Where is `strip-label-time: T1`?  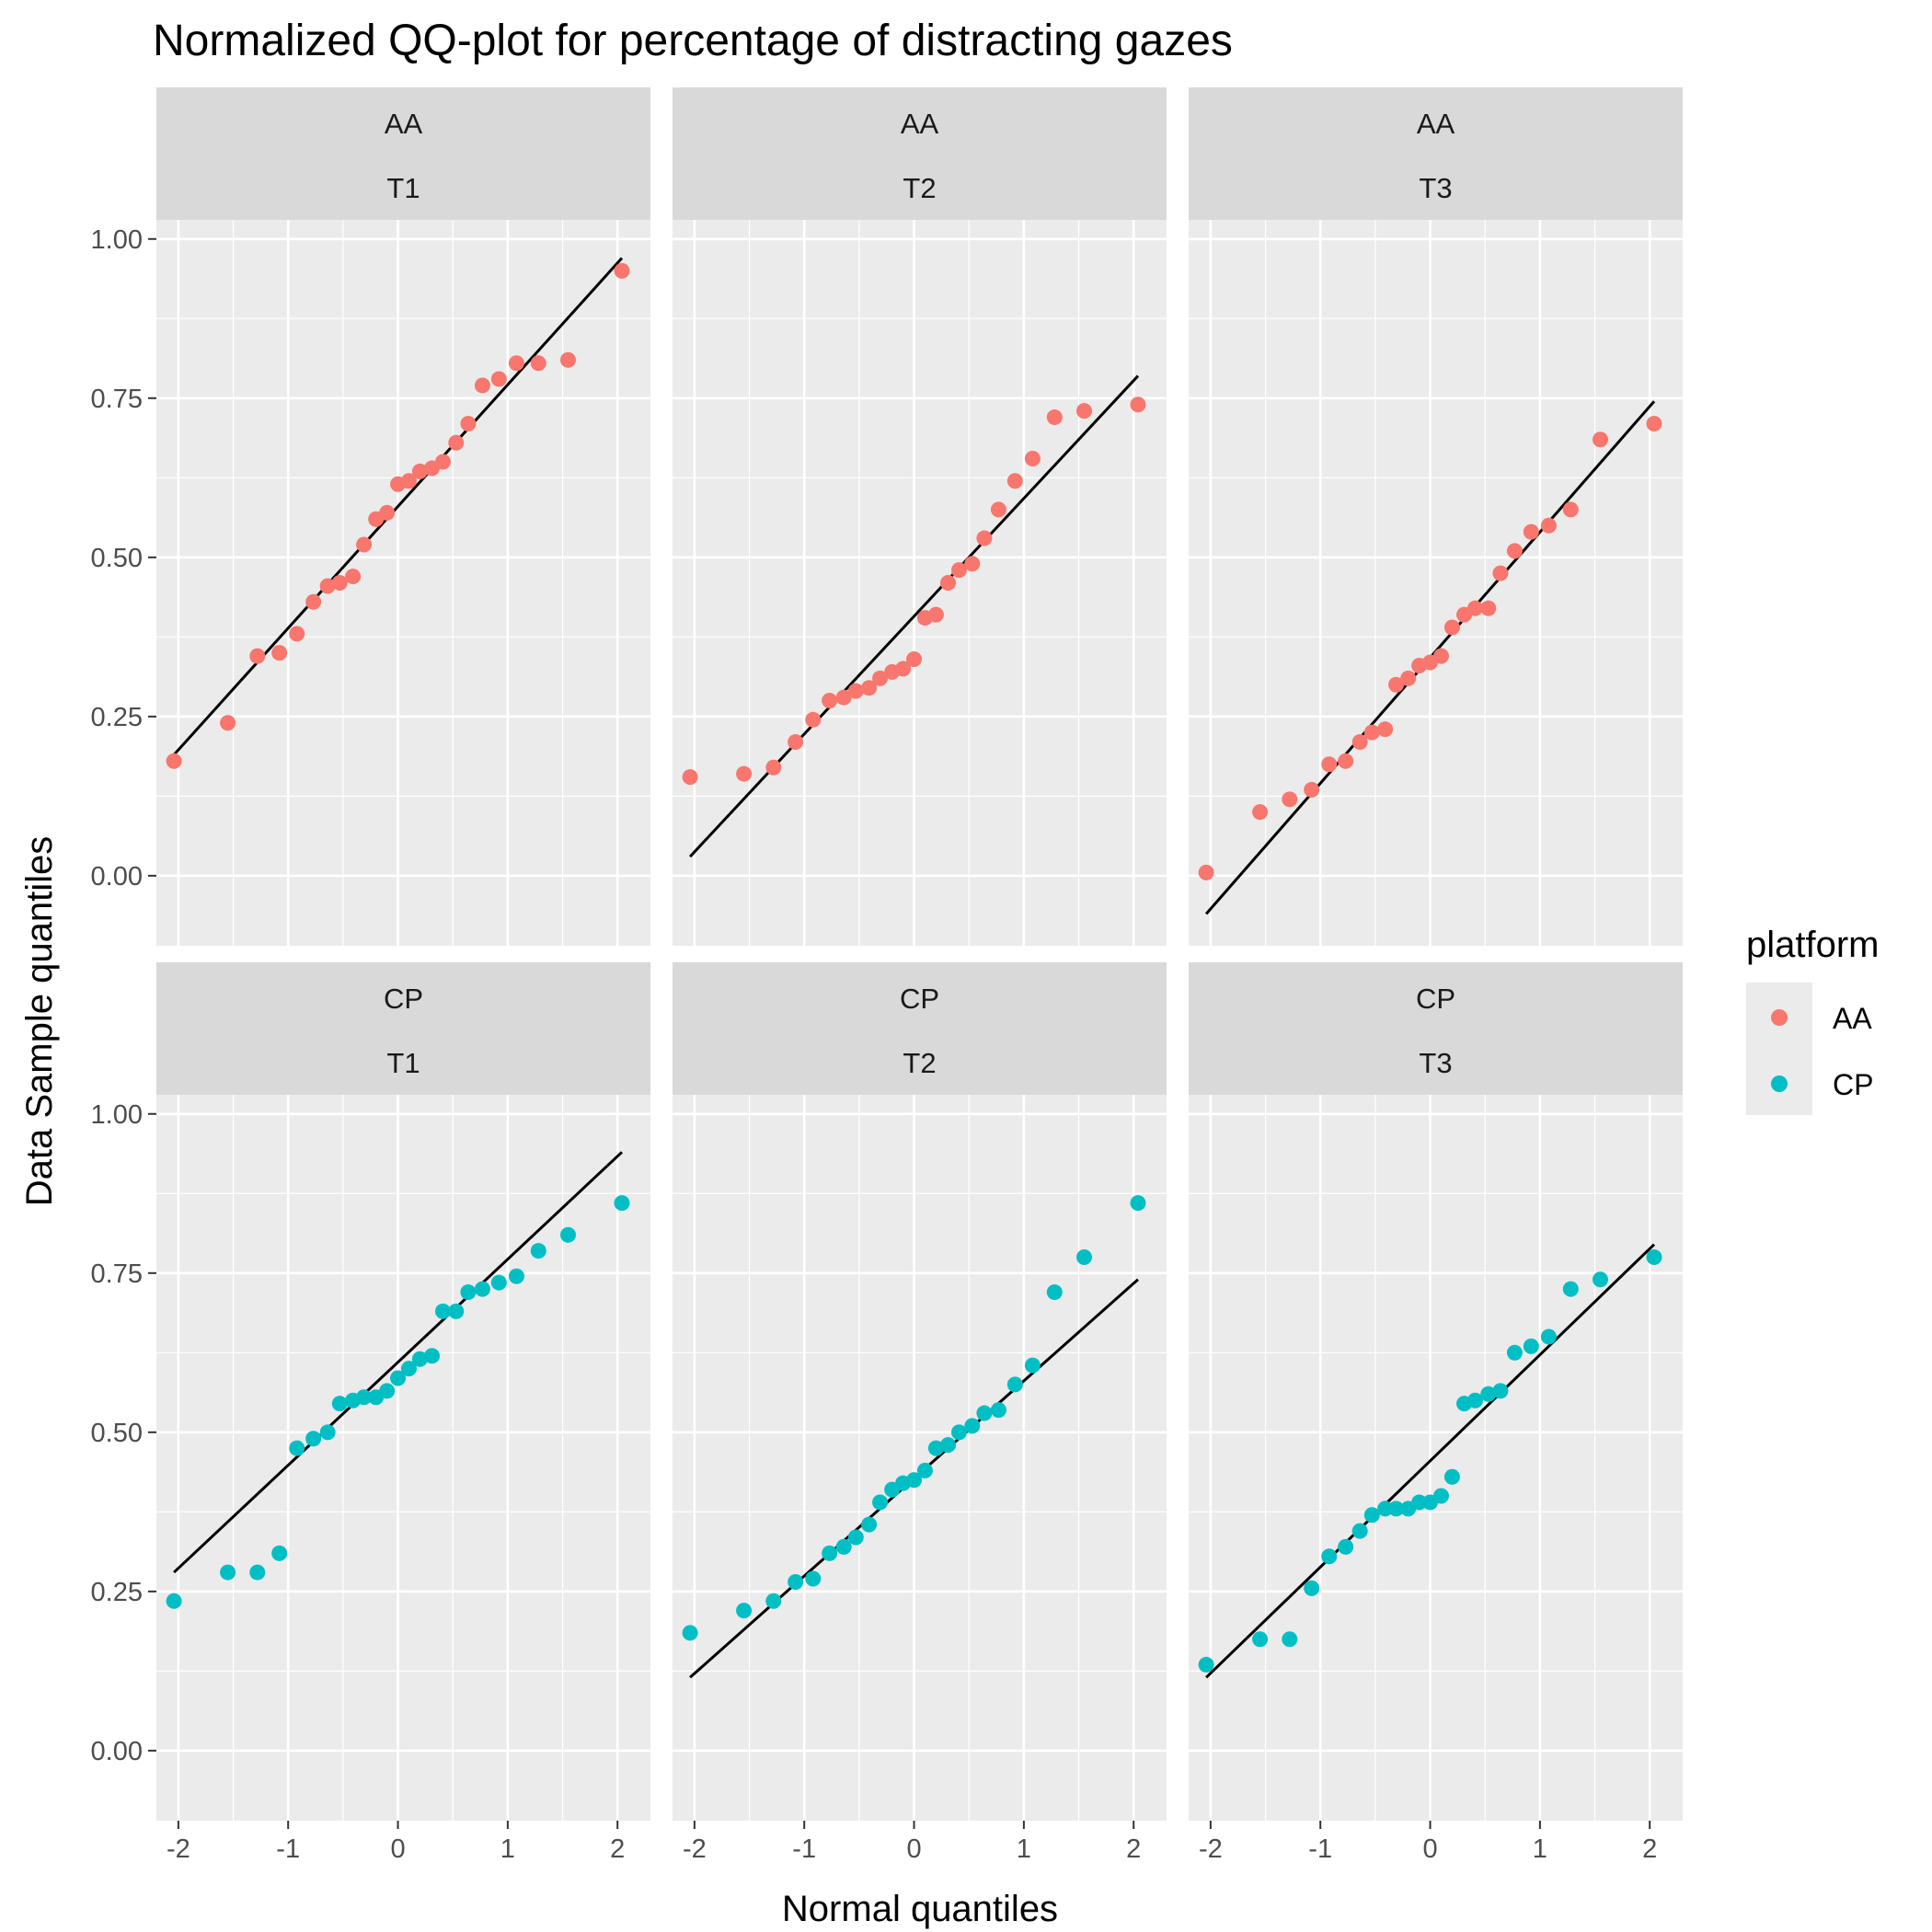
strip-label-time: T1 is located at coordinates (403, 1063).